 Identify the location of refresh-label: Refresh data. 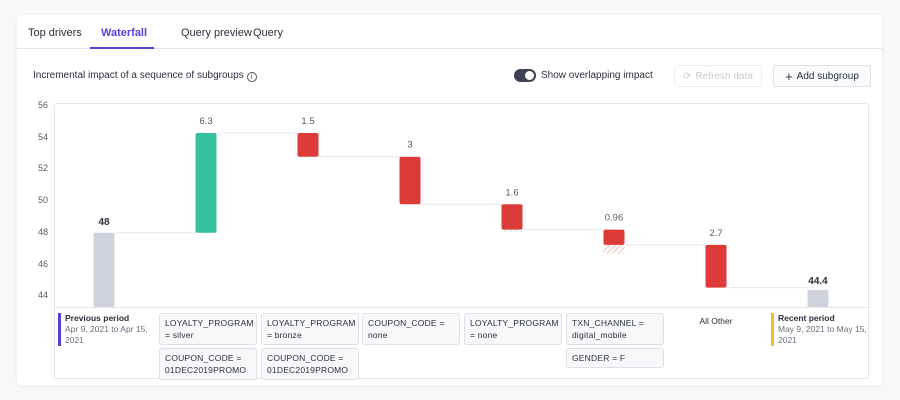
(724, 76).